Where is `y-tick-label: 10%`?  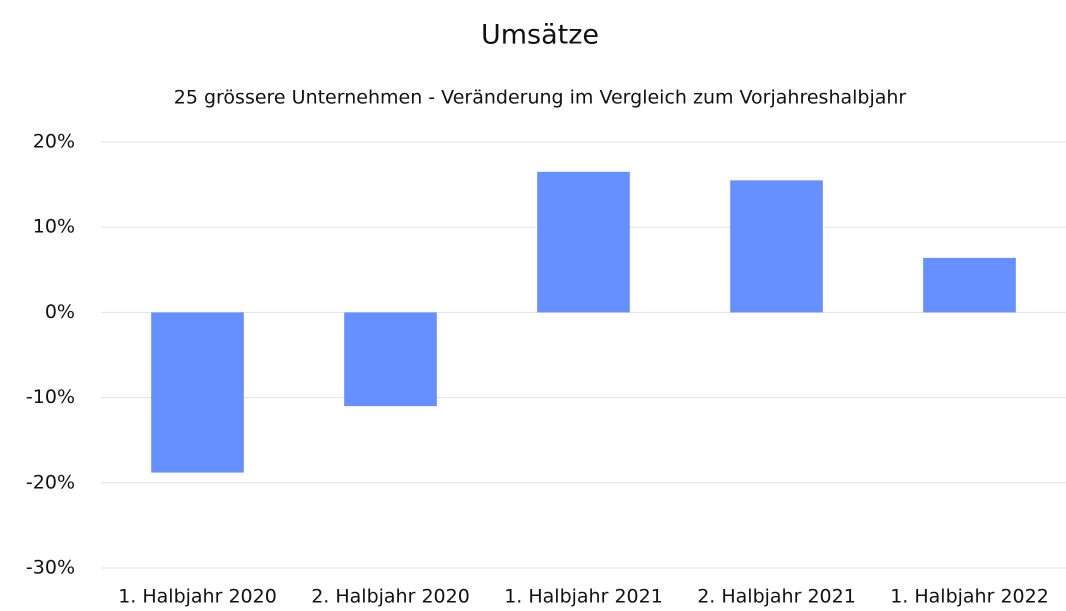 y-tick-label: 10% is located at coordinates (54, 227).